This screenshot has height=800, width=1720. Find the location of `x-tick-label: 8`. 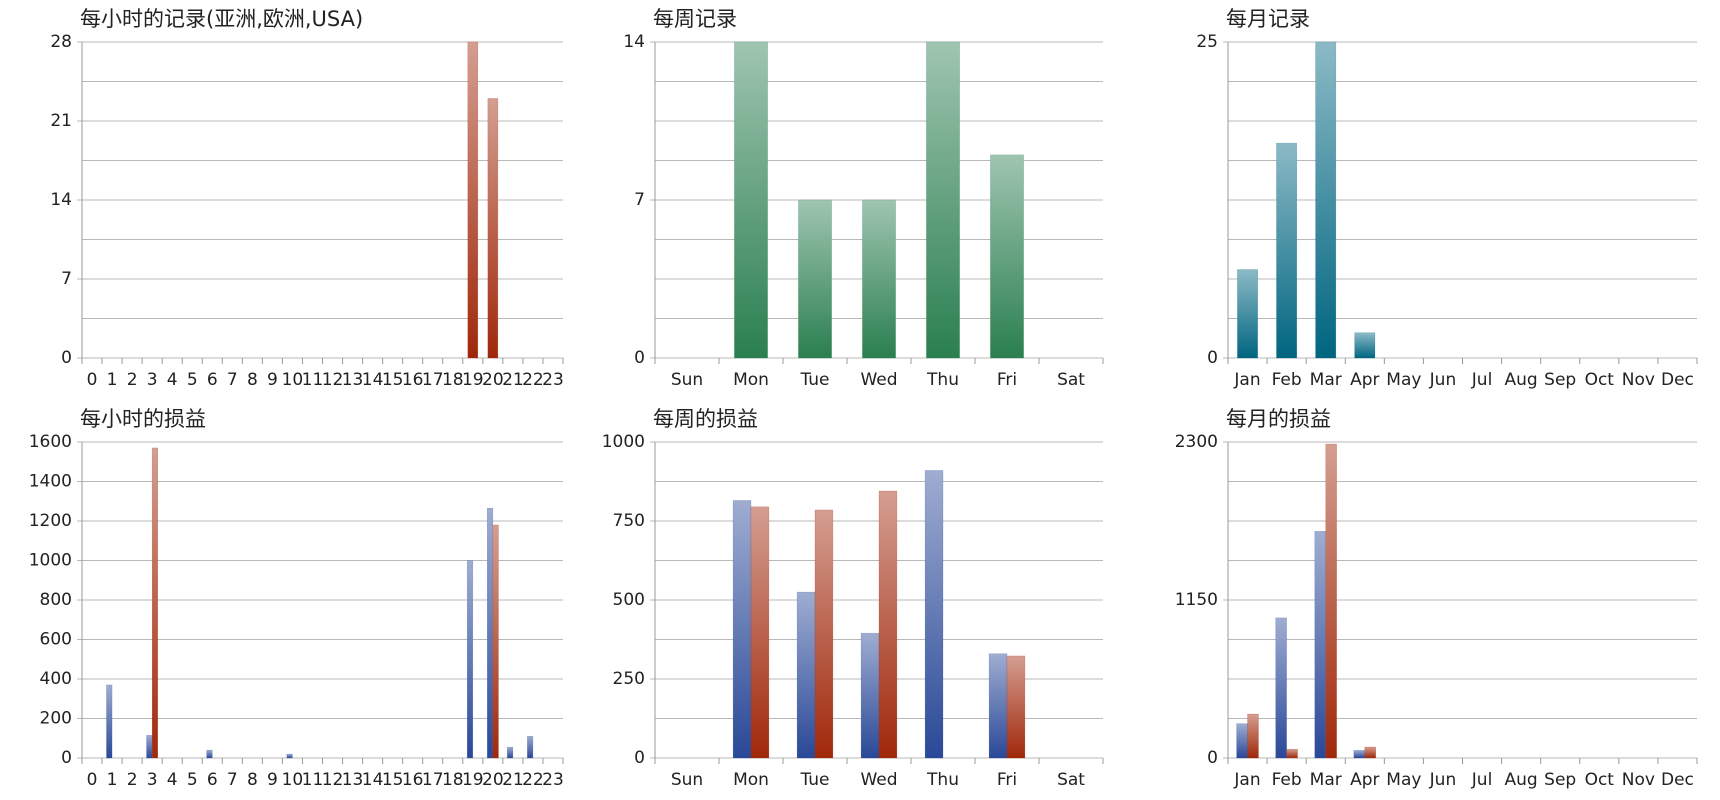

x-tick-label: 8 is located at coordinates (252, 380).